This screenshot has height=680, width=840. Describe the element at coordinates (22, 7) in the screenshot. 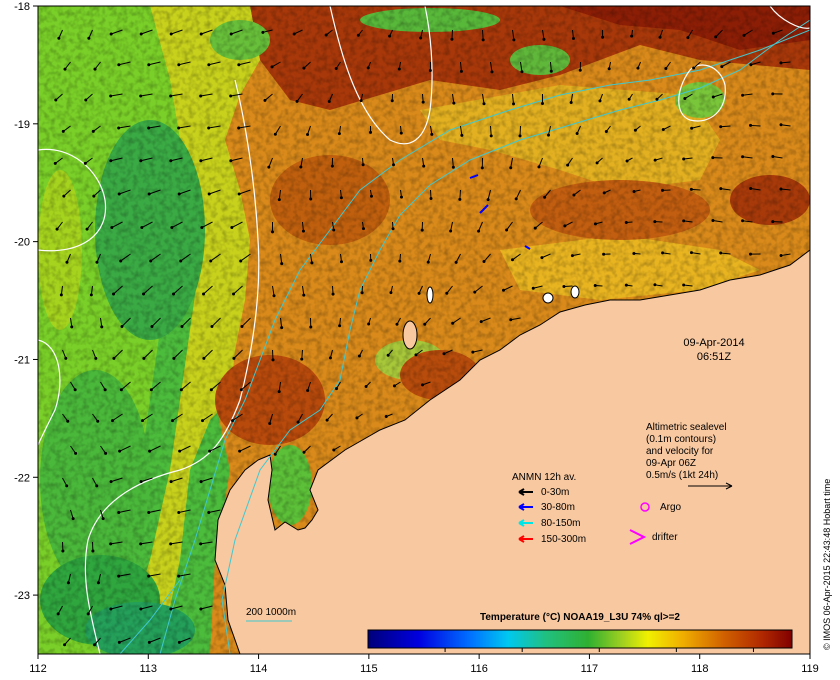

I see `y-tick-label: -18` at that location.